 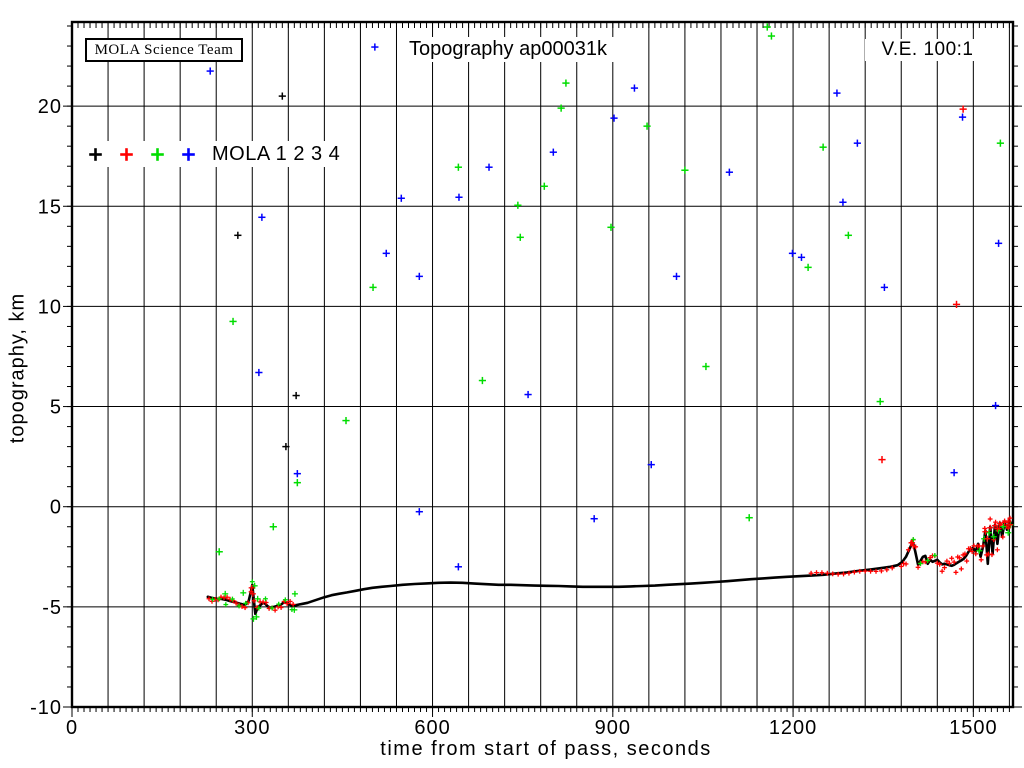 I want to click on x-tick-labels: 0 300 600 900 1200 1500, so click(x=532, y=728).